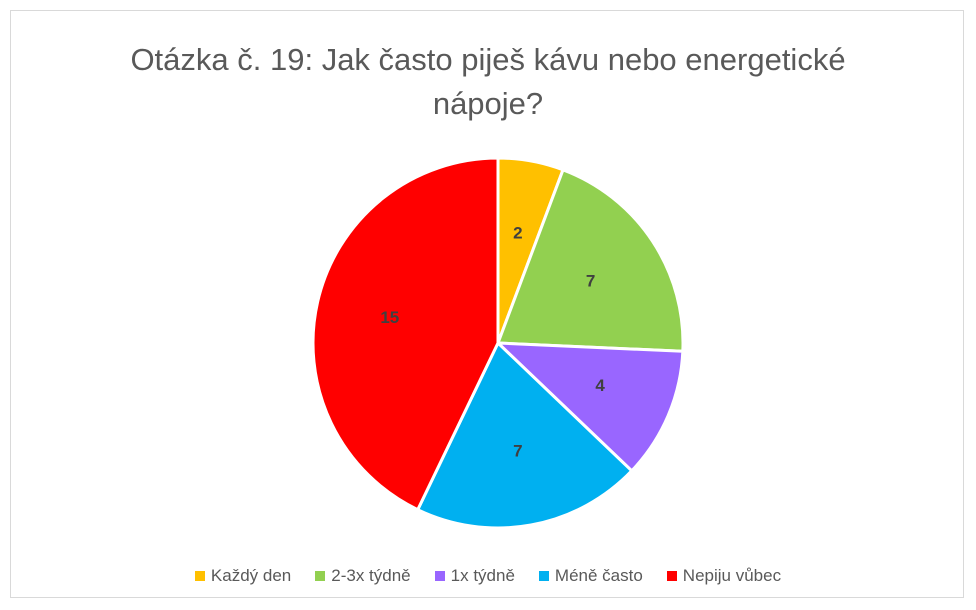 Image resolution: width=976 pixels, height=610 pixels. Describe the element at coordinates (482, 575) in the screenshot. I see `legend-label: 1x týdně` at that location.